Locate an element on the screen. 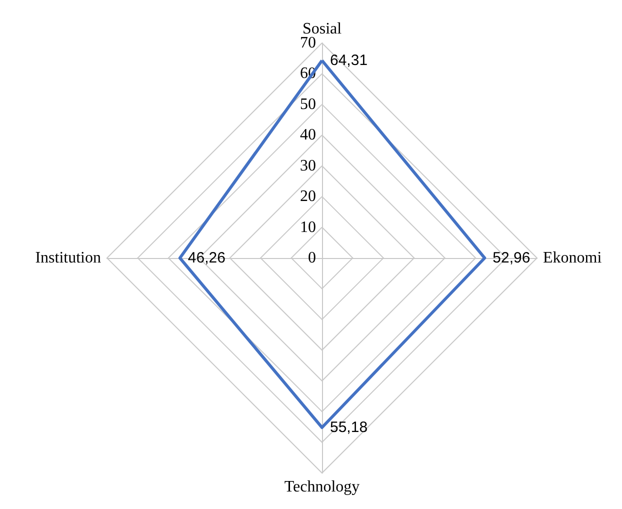  y-tick-label: 50 is located at coordinates (308, 104).